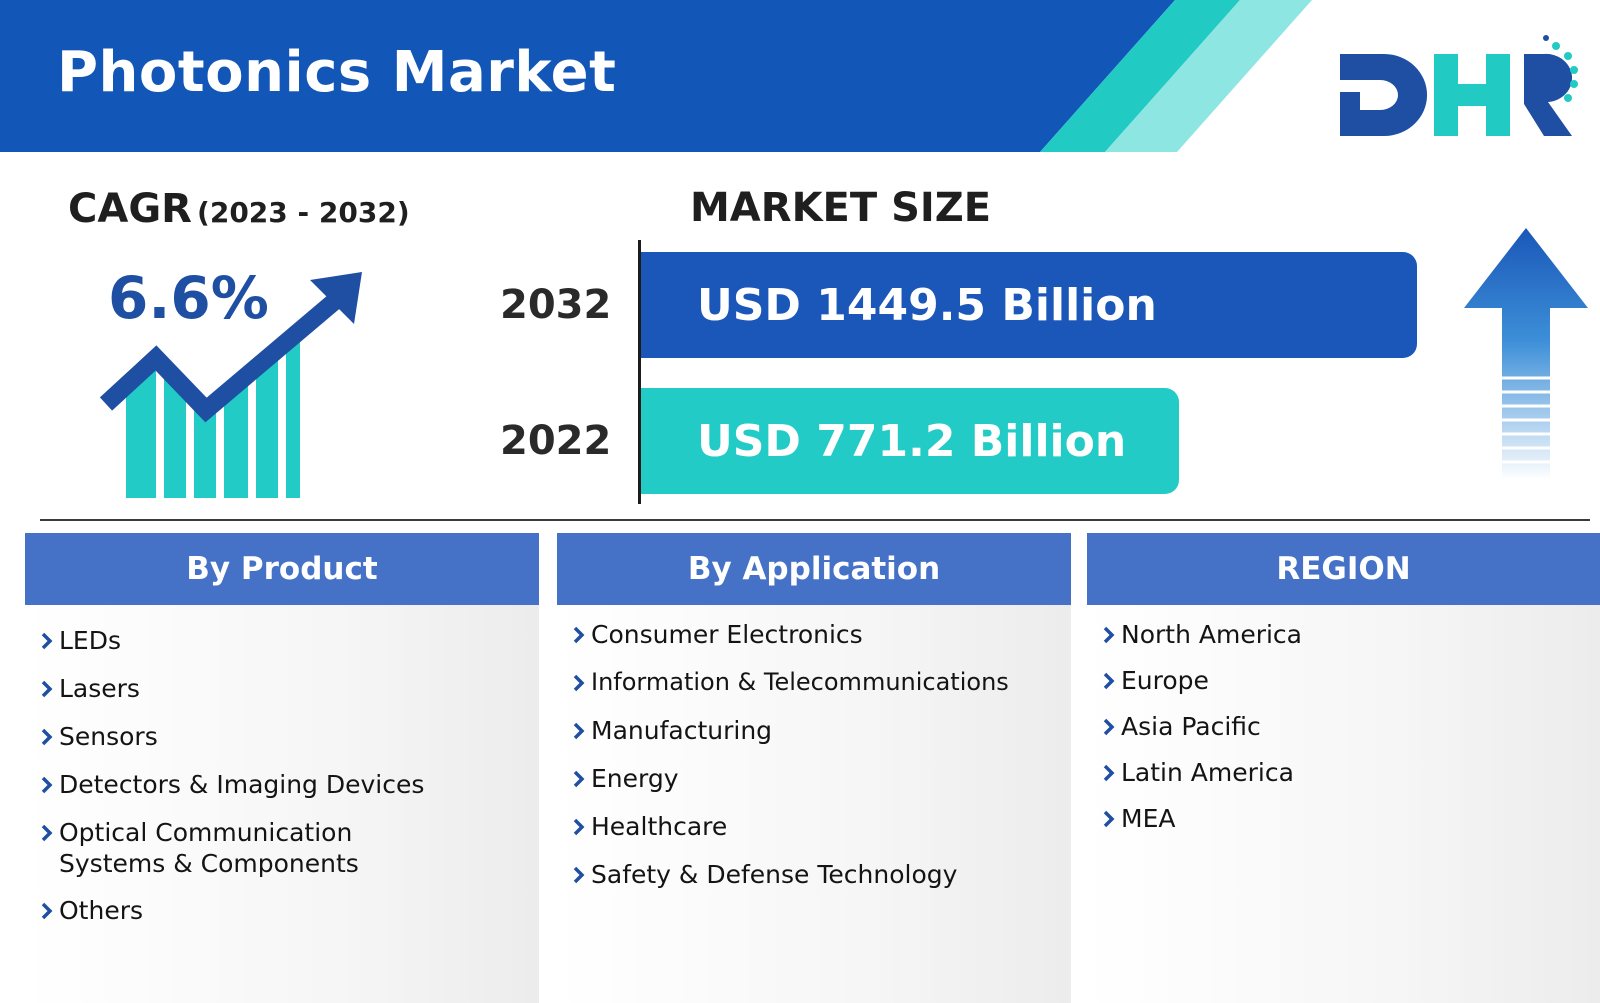  I want to click on cagr-label: CAGR, so click(130, 209).